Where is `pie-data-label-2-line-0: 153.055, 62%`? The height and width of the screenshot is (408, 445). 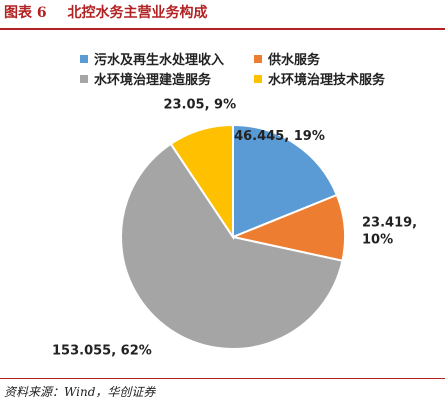
pie-data-label-2-line-0: 153.055, 62% is located at coordinates (102, 350).